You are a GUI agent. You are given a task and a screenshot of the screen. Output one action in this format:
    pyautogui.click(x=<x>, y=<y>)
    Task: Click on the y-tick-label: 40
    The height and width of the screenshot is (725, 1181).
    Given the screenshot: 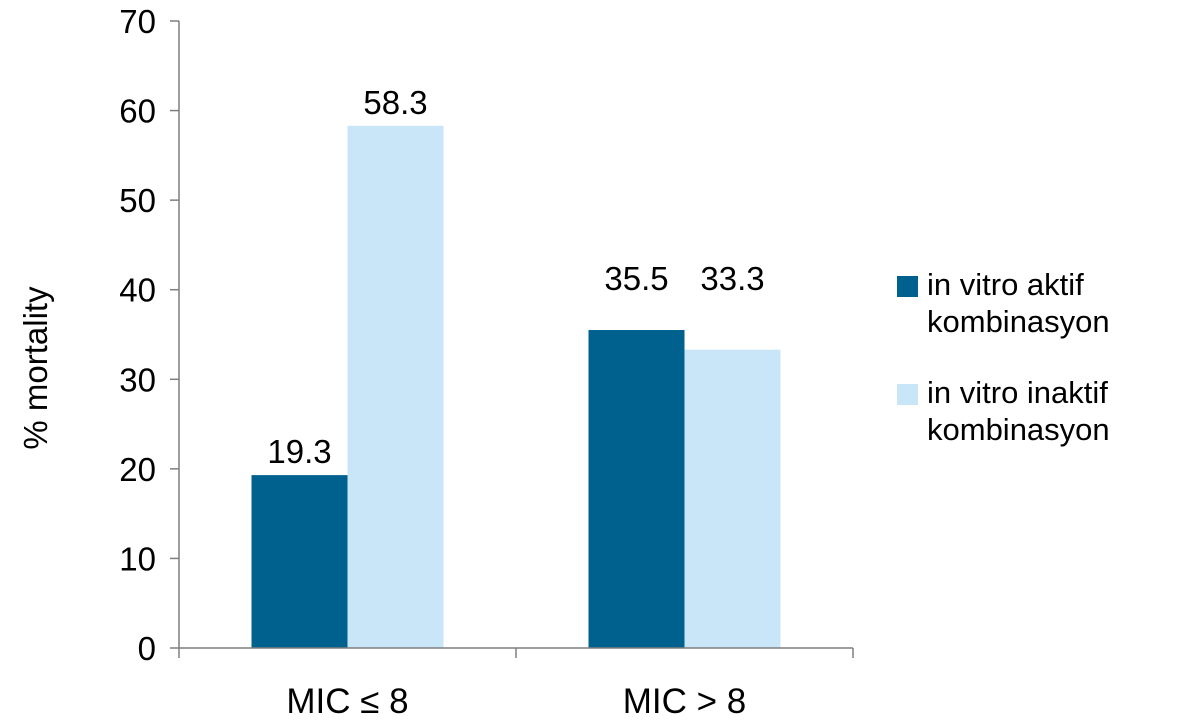 What is the action you would take?
    pyautogui.click(x=137, y=290)
    